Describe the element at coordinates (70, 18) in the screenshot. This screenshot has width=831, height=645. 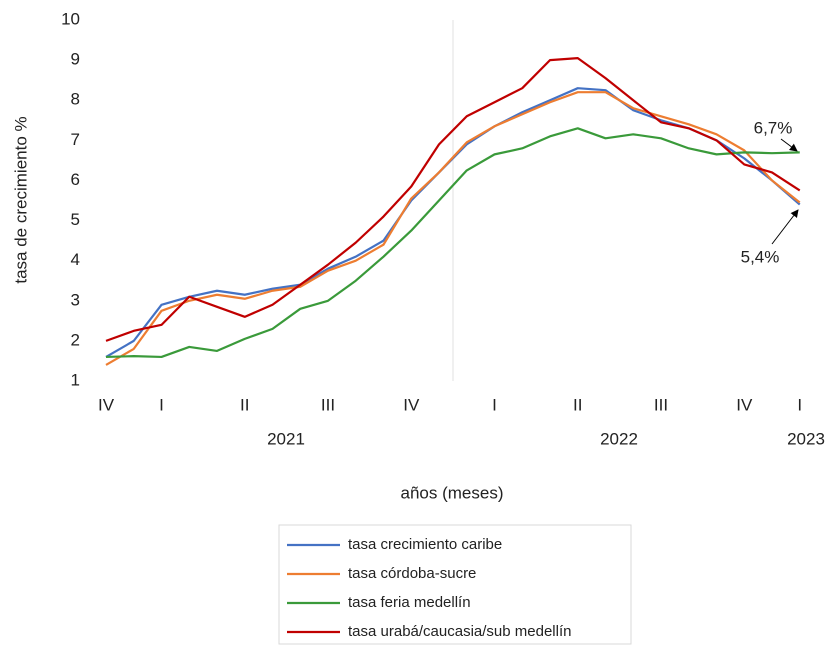
I see `y-tick-label: 10` at that location.